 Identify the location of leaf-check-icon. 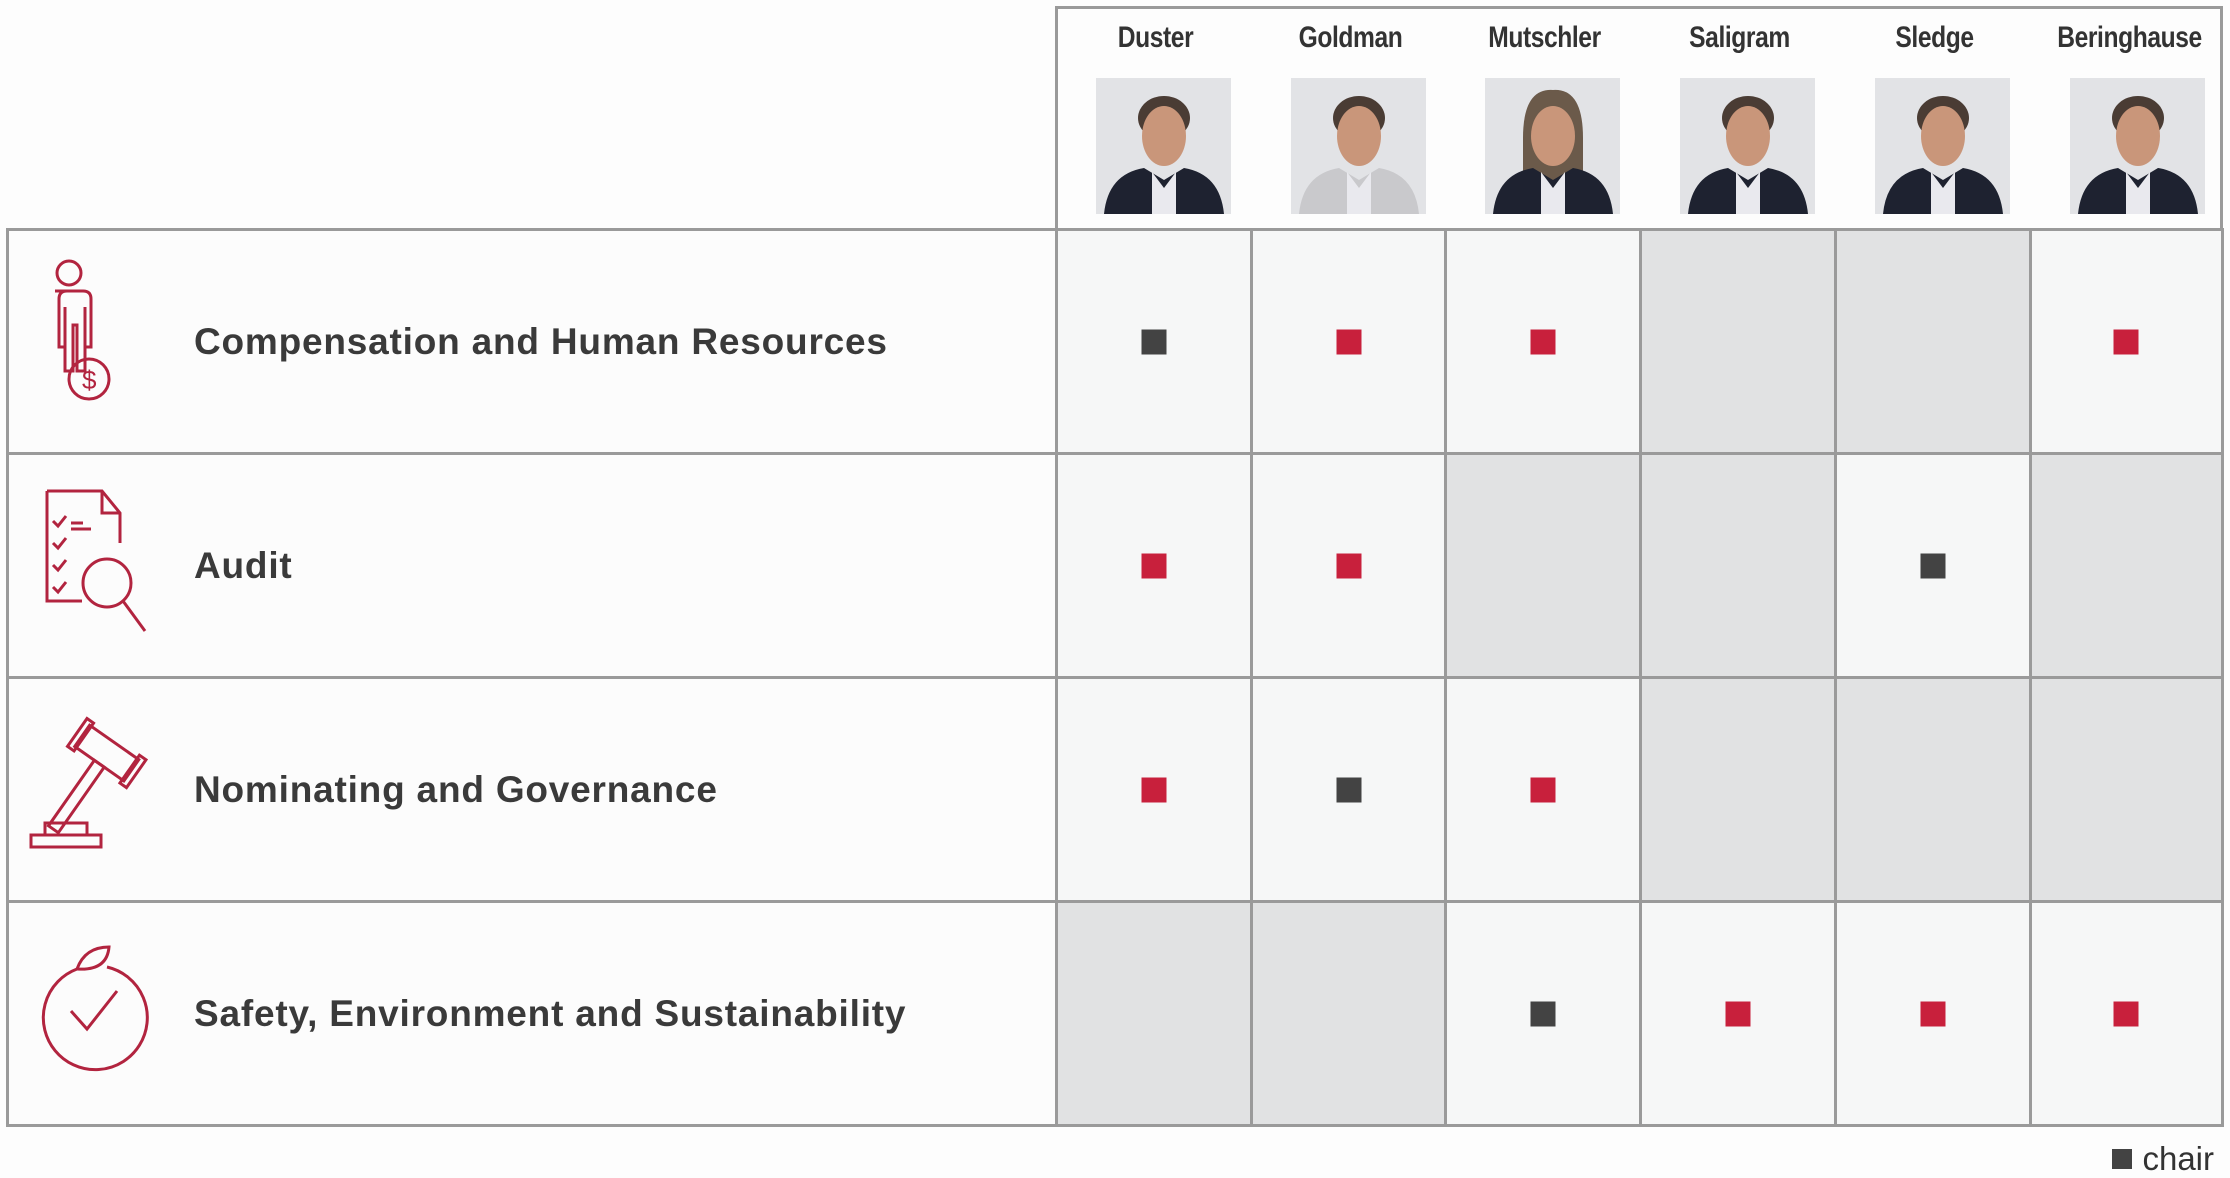
(97, 1011).